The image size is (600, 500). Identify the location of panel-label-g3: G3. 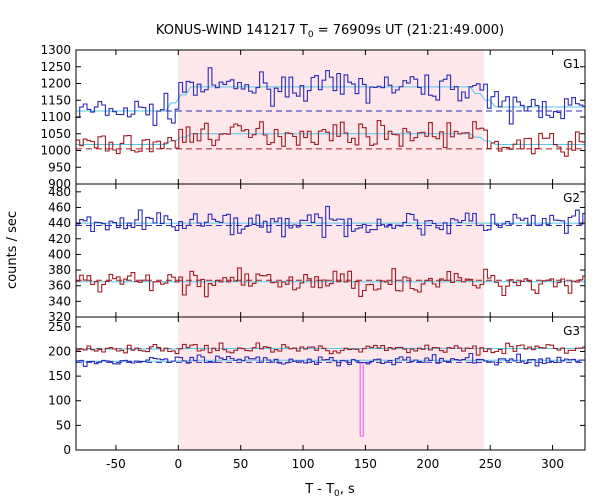
(571, 331).